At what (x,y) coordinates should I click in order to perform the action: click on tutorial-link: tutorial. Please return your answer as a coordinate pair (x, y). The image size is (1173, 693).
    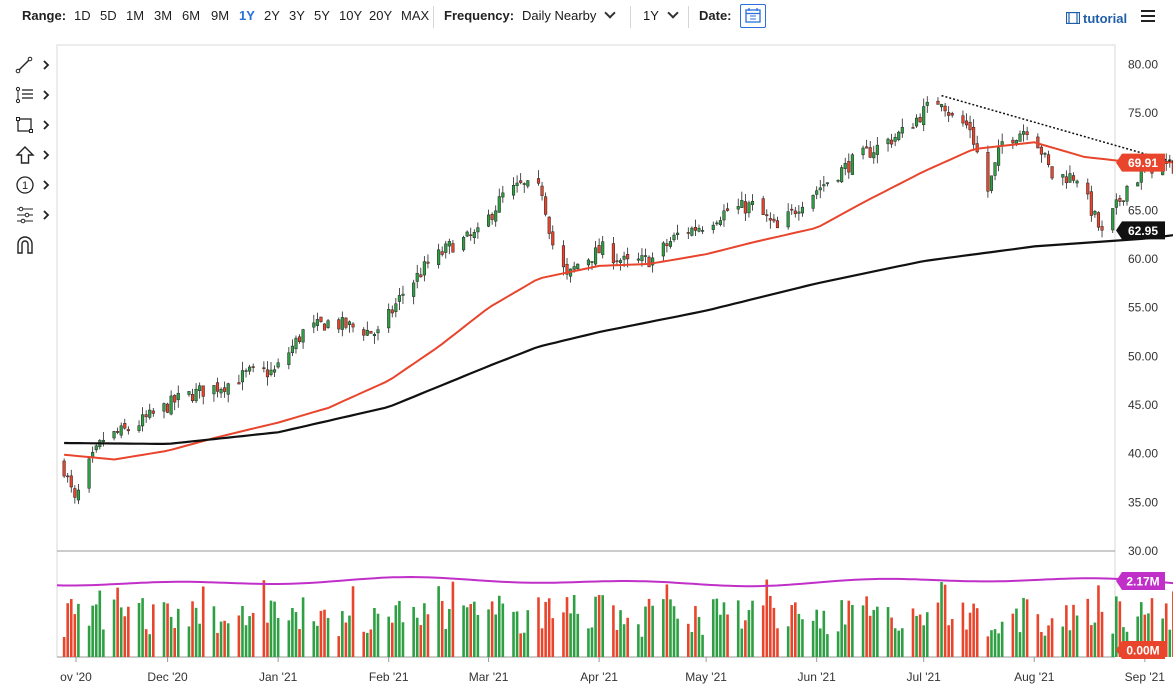
    Looking at the image, I should click on (1096, 18).